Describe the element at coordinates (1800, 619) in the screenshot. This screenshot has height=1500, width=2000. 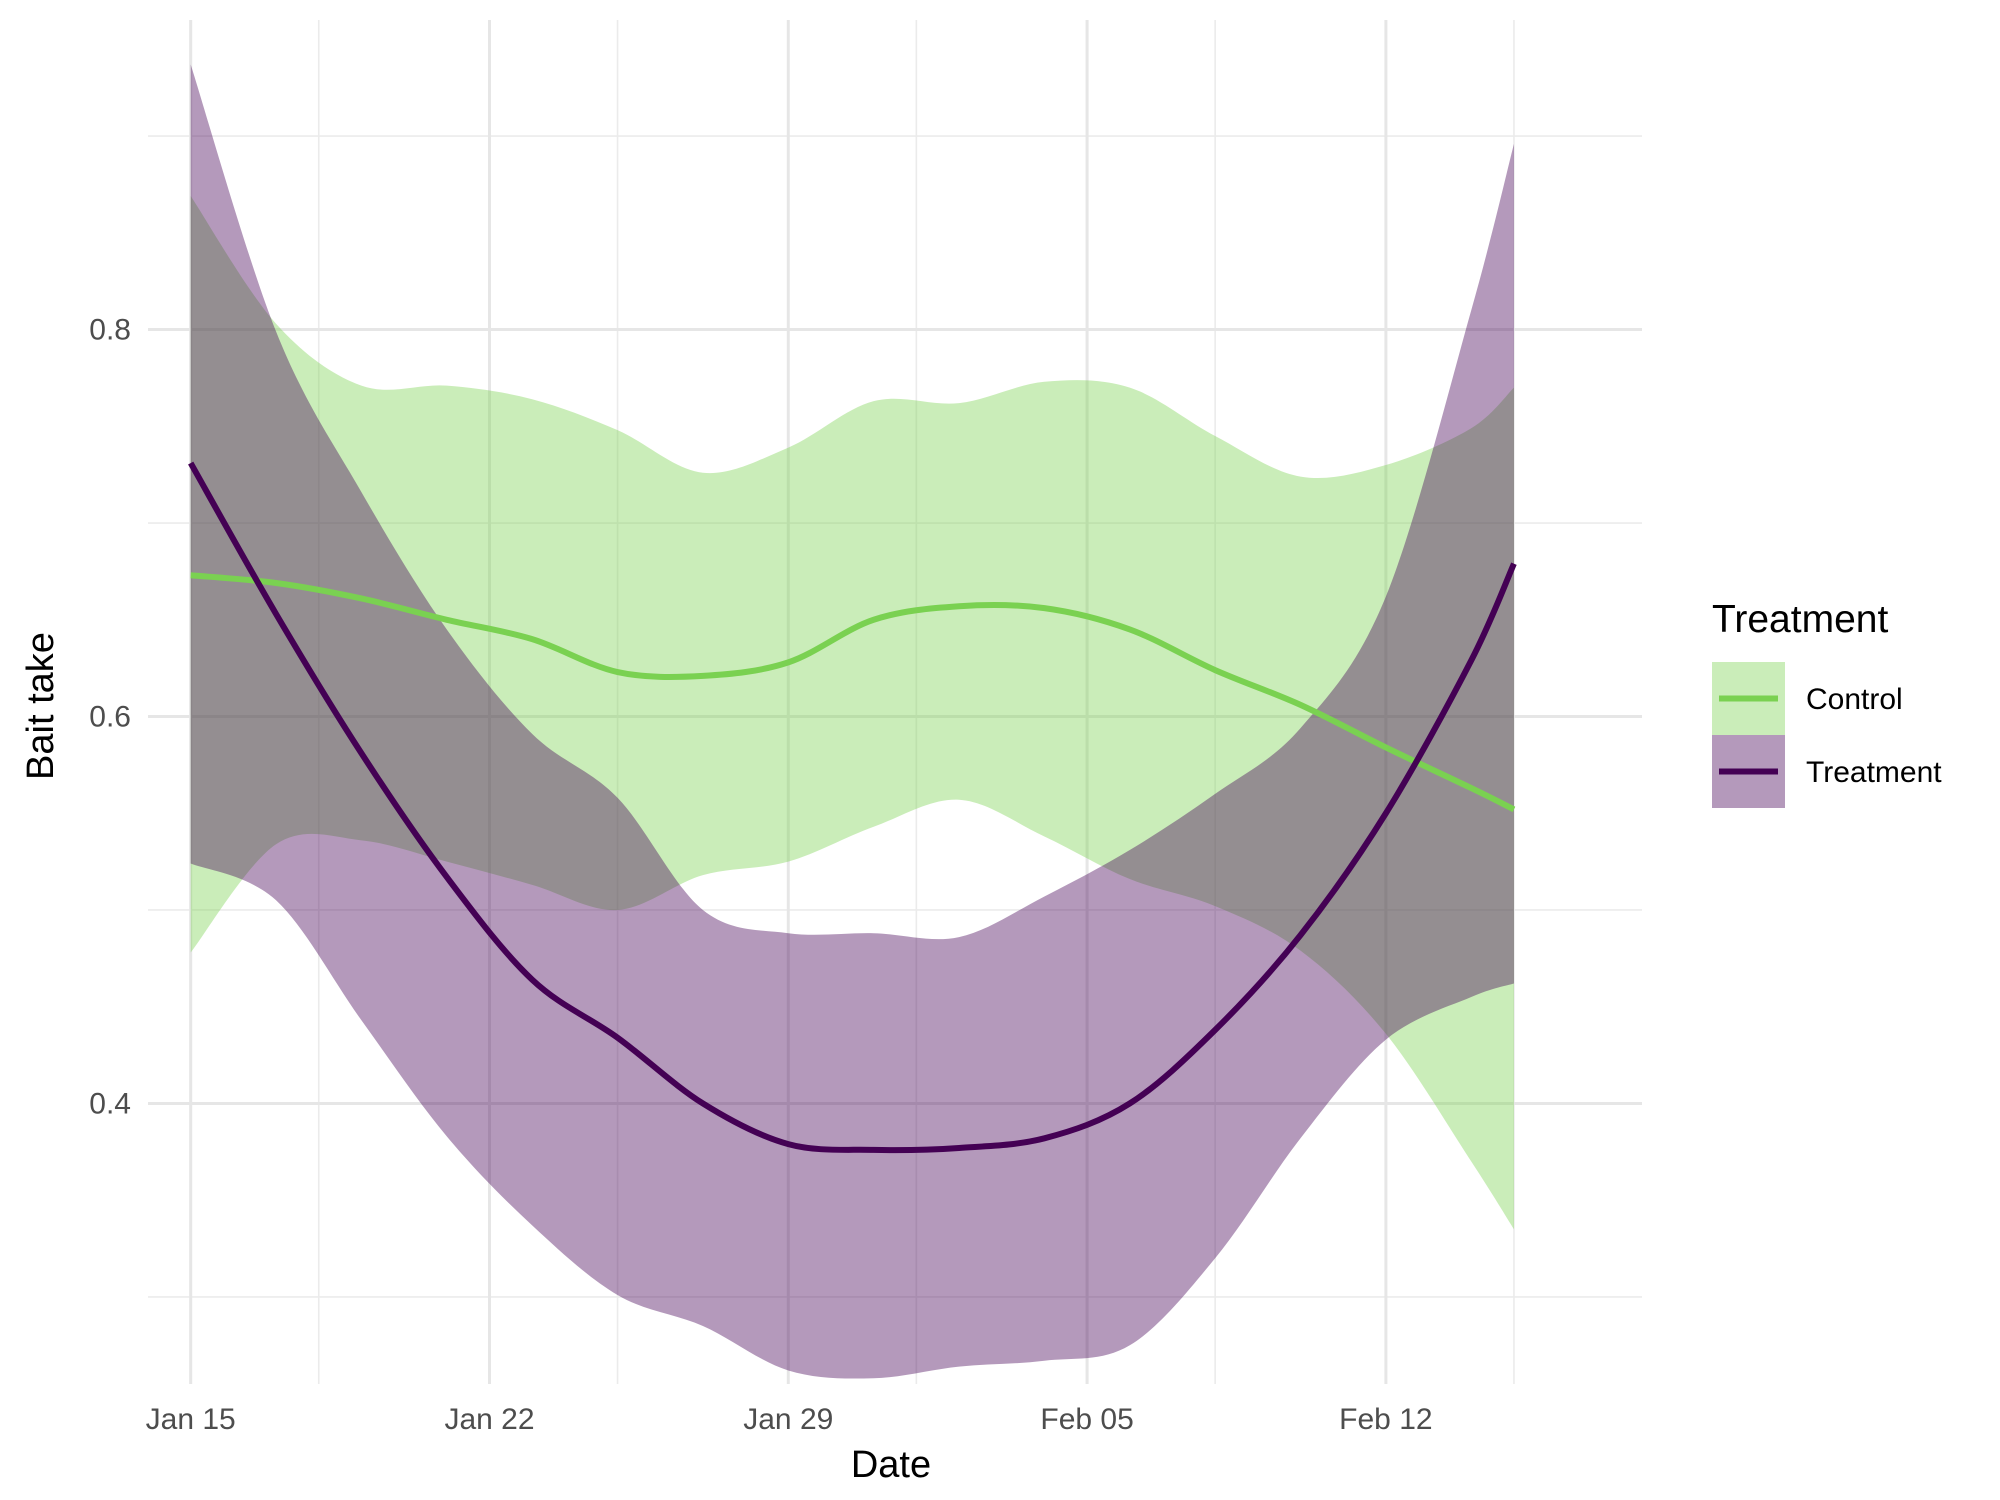
I see `legend-title: Treatment` at that location.